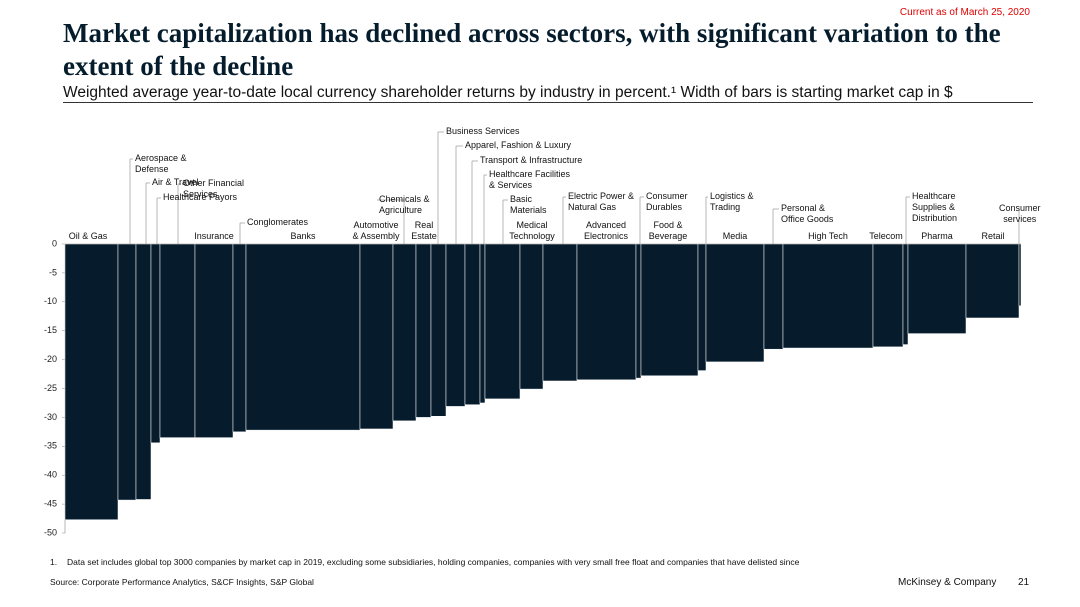 This screenshot has height=607, width=1080. Describe the element at coordinates (50, 359) in the screenshot. I see `y-tick-label: -20` at that location.